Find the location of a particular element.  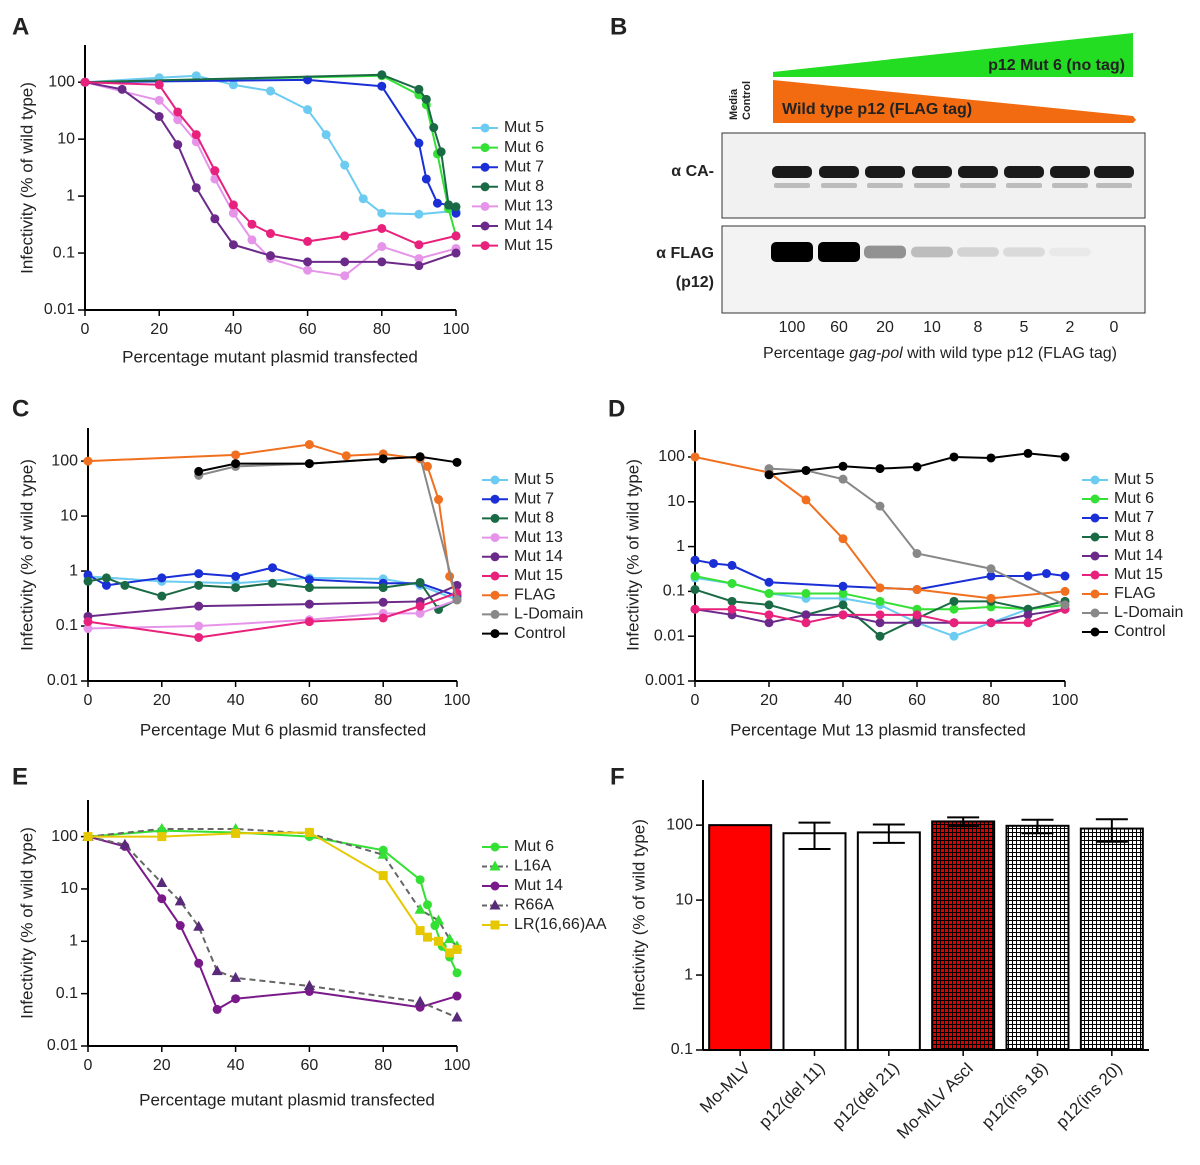

legend-label: Mut 14 is located at coordinates (1138, 555).